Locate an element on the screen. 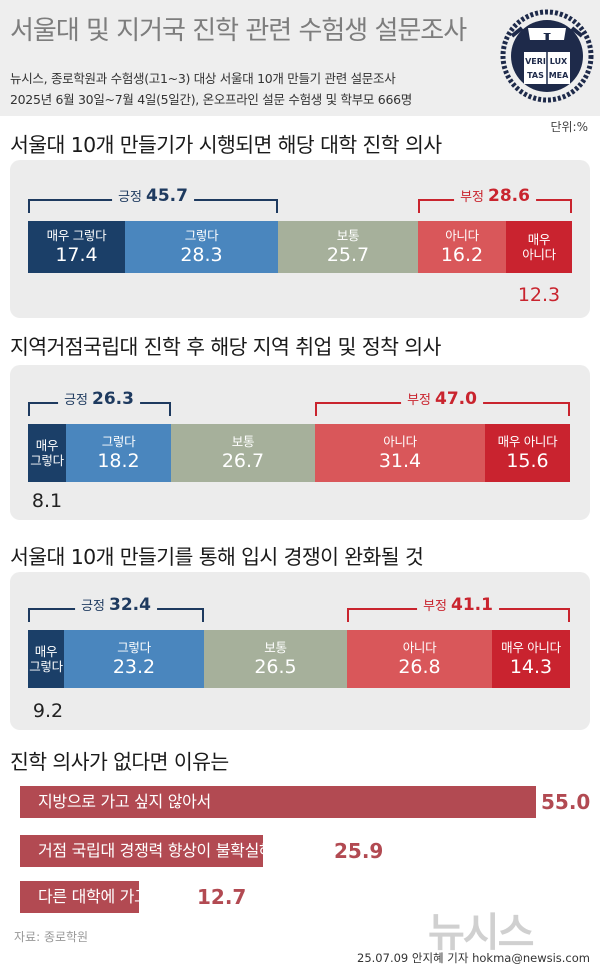 This screenshot has height=970, width=600. chart1-seg-value-0: 17.4 is located at coordinates (76, 254).